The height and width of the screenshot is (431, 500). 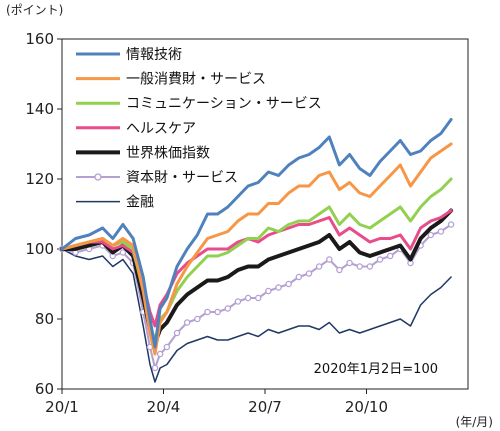 I want to click on y-tick-label: 100, so click(x=39, y=249).